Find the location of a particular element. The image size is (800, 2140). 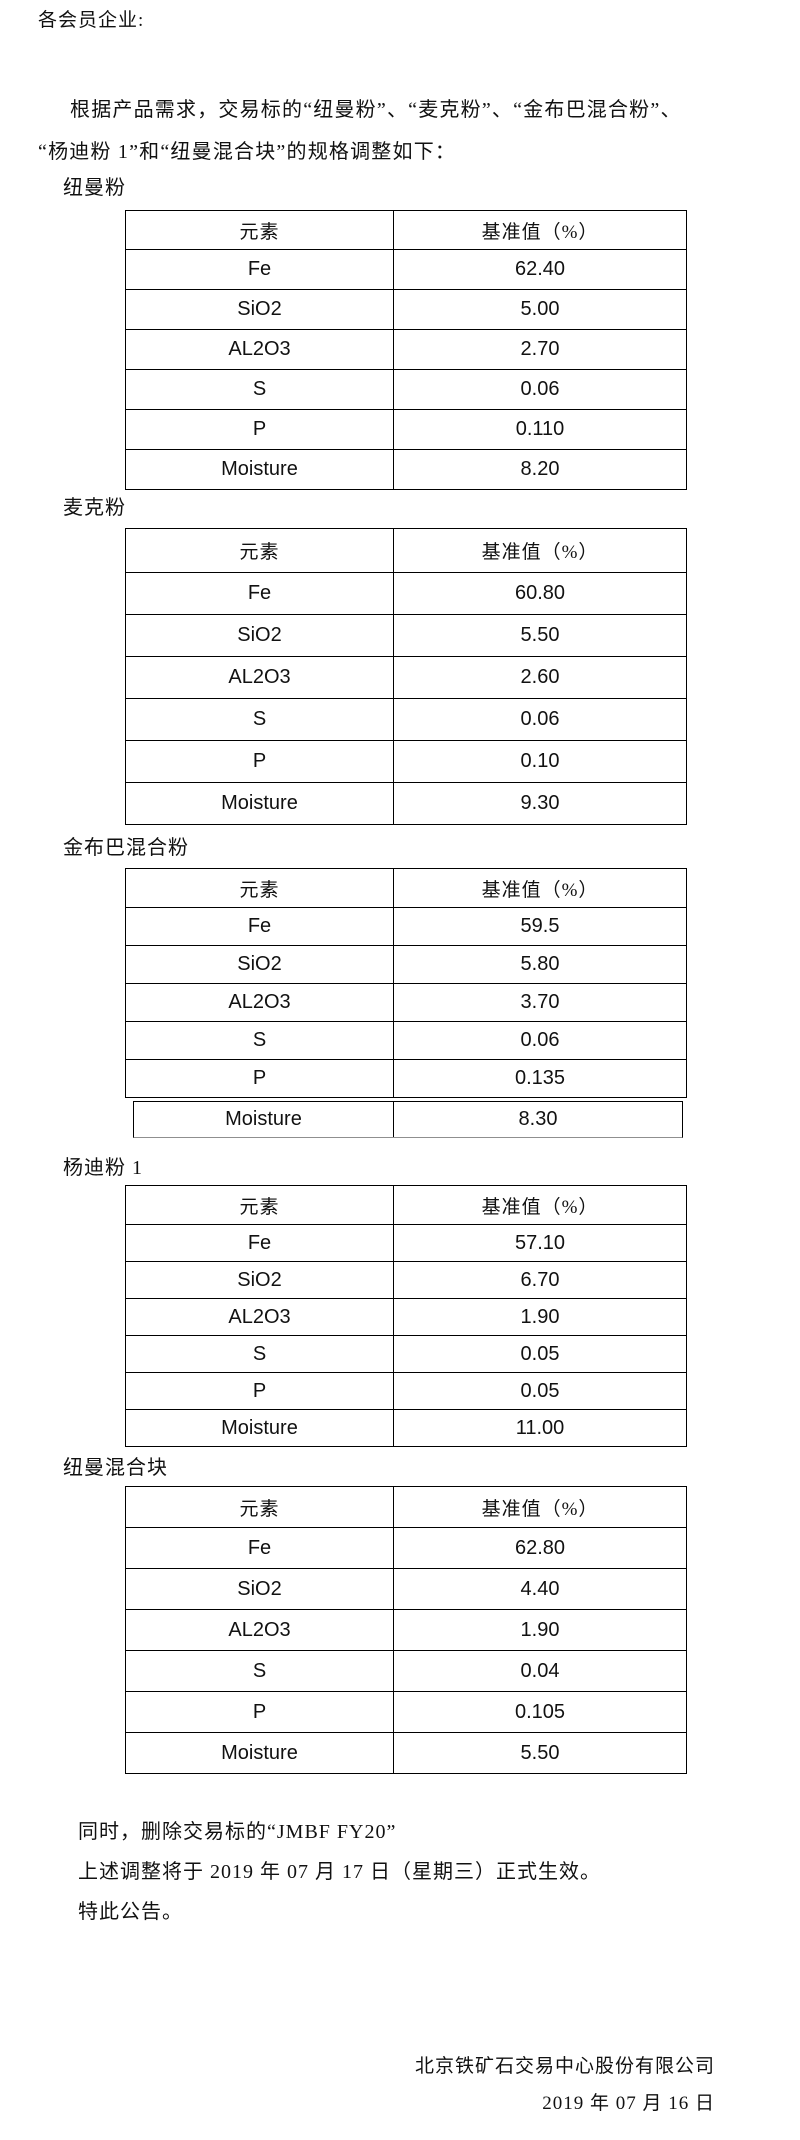

value-cell: 0.10 is located at coordinates (540, 761).